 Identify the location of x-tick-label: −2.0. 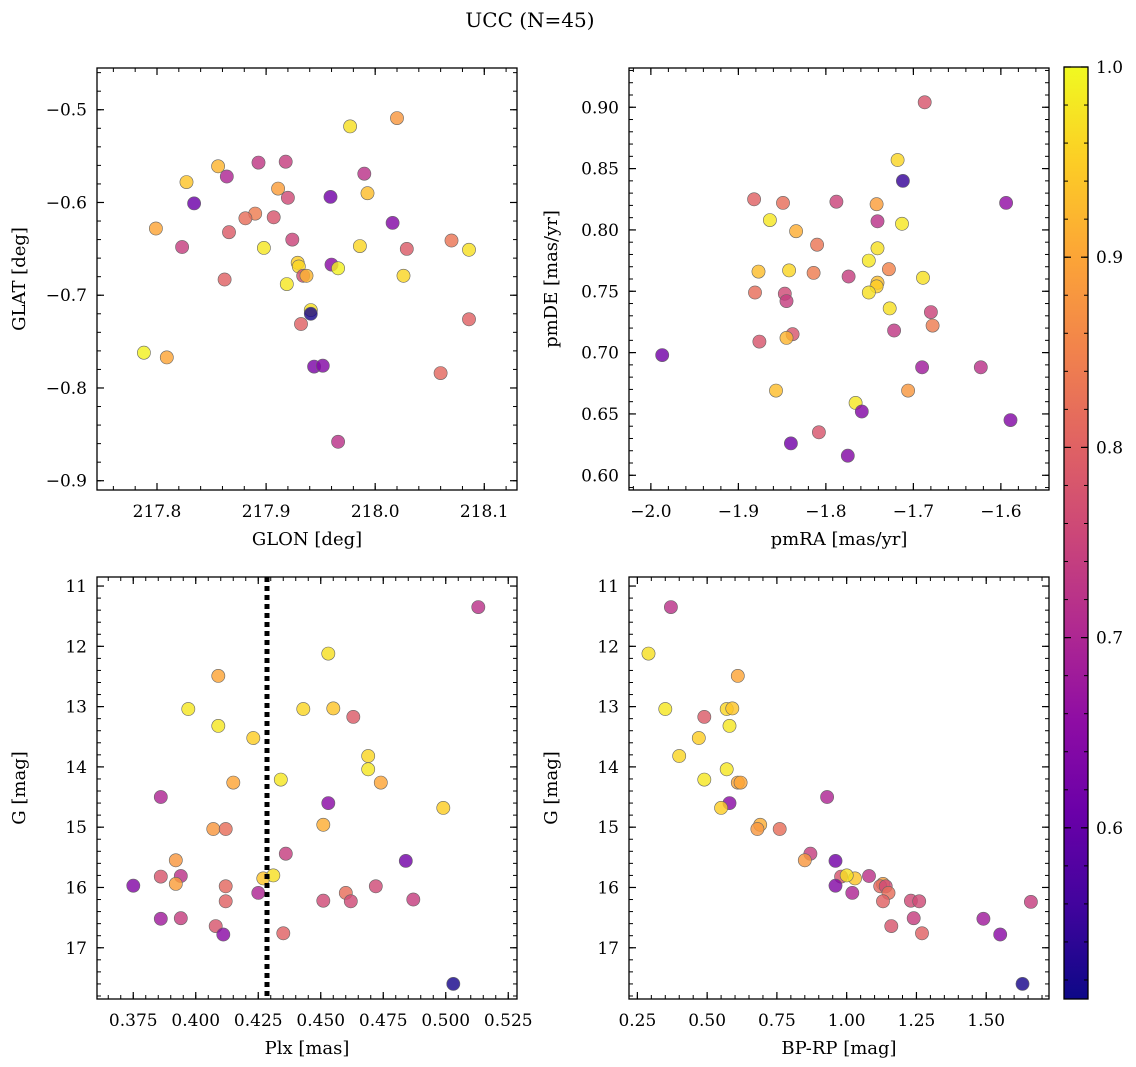
(650, 512).